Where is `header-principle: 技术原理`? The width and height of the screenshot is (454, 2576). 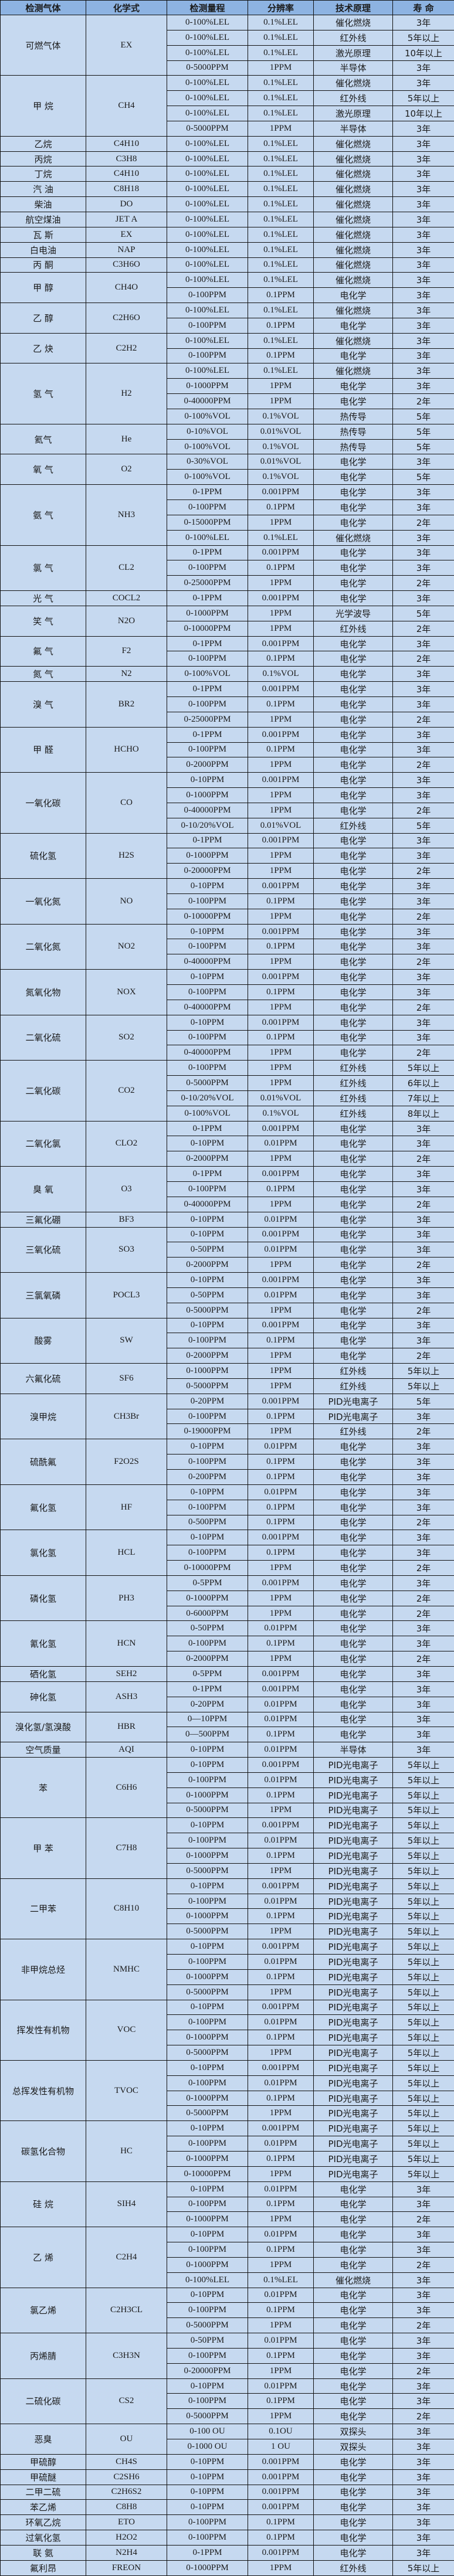 header-principle: 技术原理 is located at coordinates (353, 8).